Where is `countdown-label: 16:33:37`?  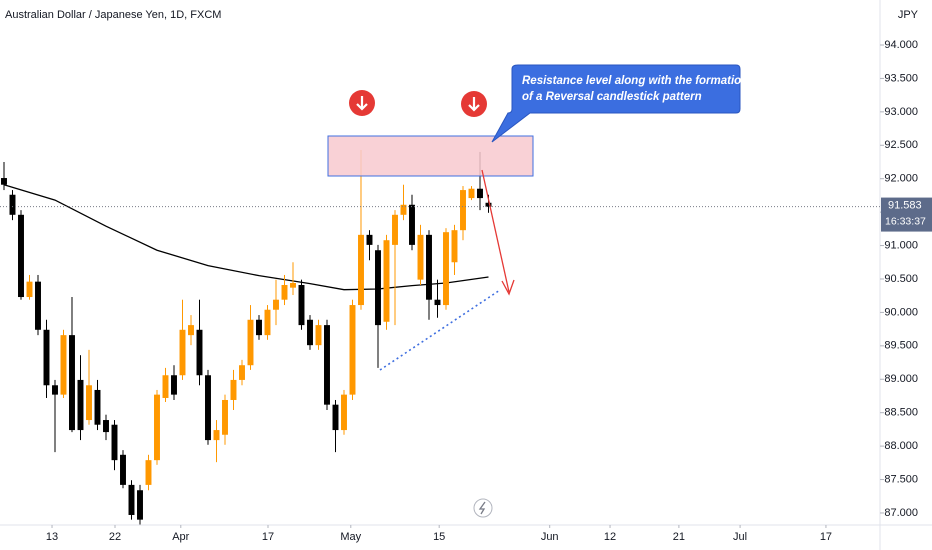 countdown-label: 16:33:37 is located at coordinates (905, 221).